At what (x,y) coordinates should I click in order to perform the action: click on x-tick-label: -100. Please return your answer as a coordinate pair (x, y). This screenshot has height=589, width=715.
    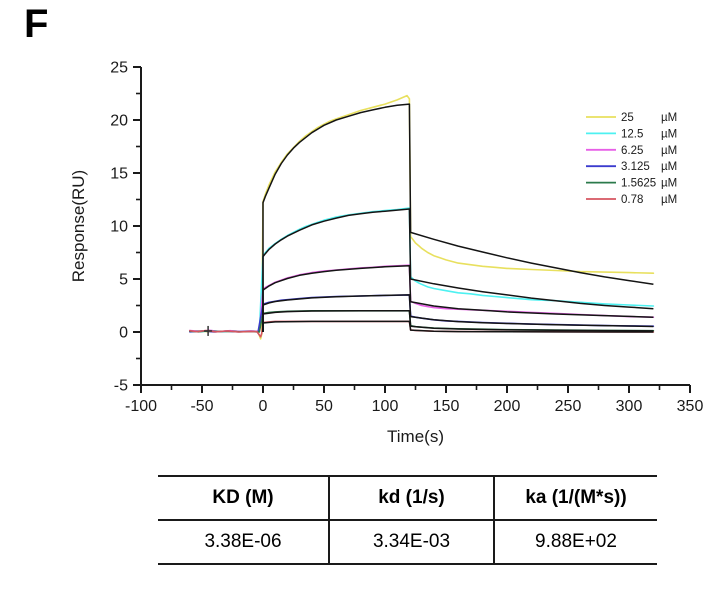
    Looking at the image, I should click on (141, 406).